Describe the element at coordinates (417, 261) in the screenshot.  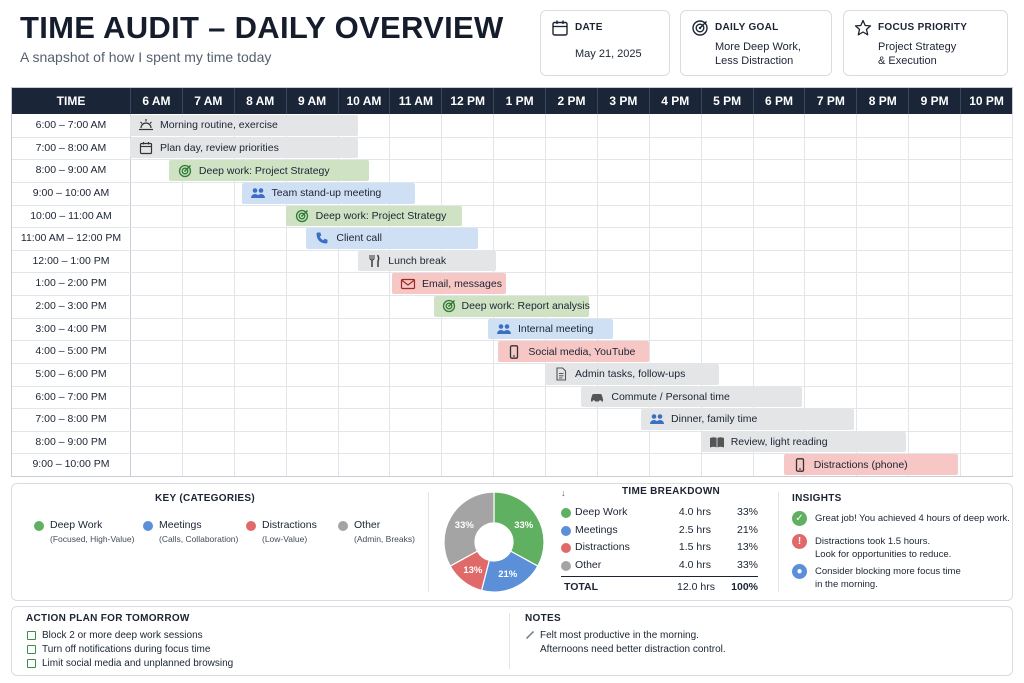
I see `activity-label: Lunch break` at that location.